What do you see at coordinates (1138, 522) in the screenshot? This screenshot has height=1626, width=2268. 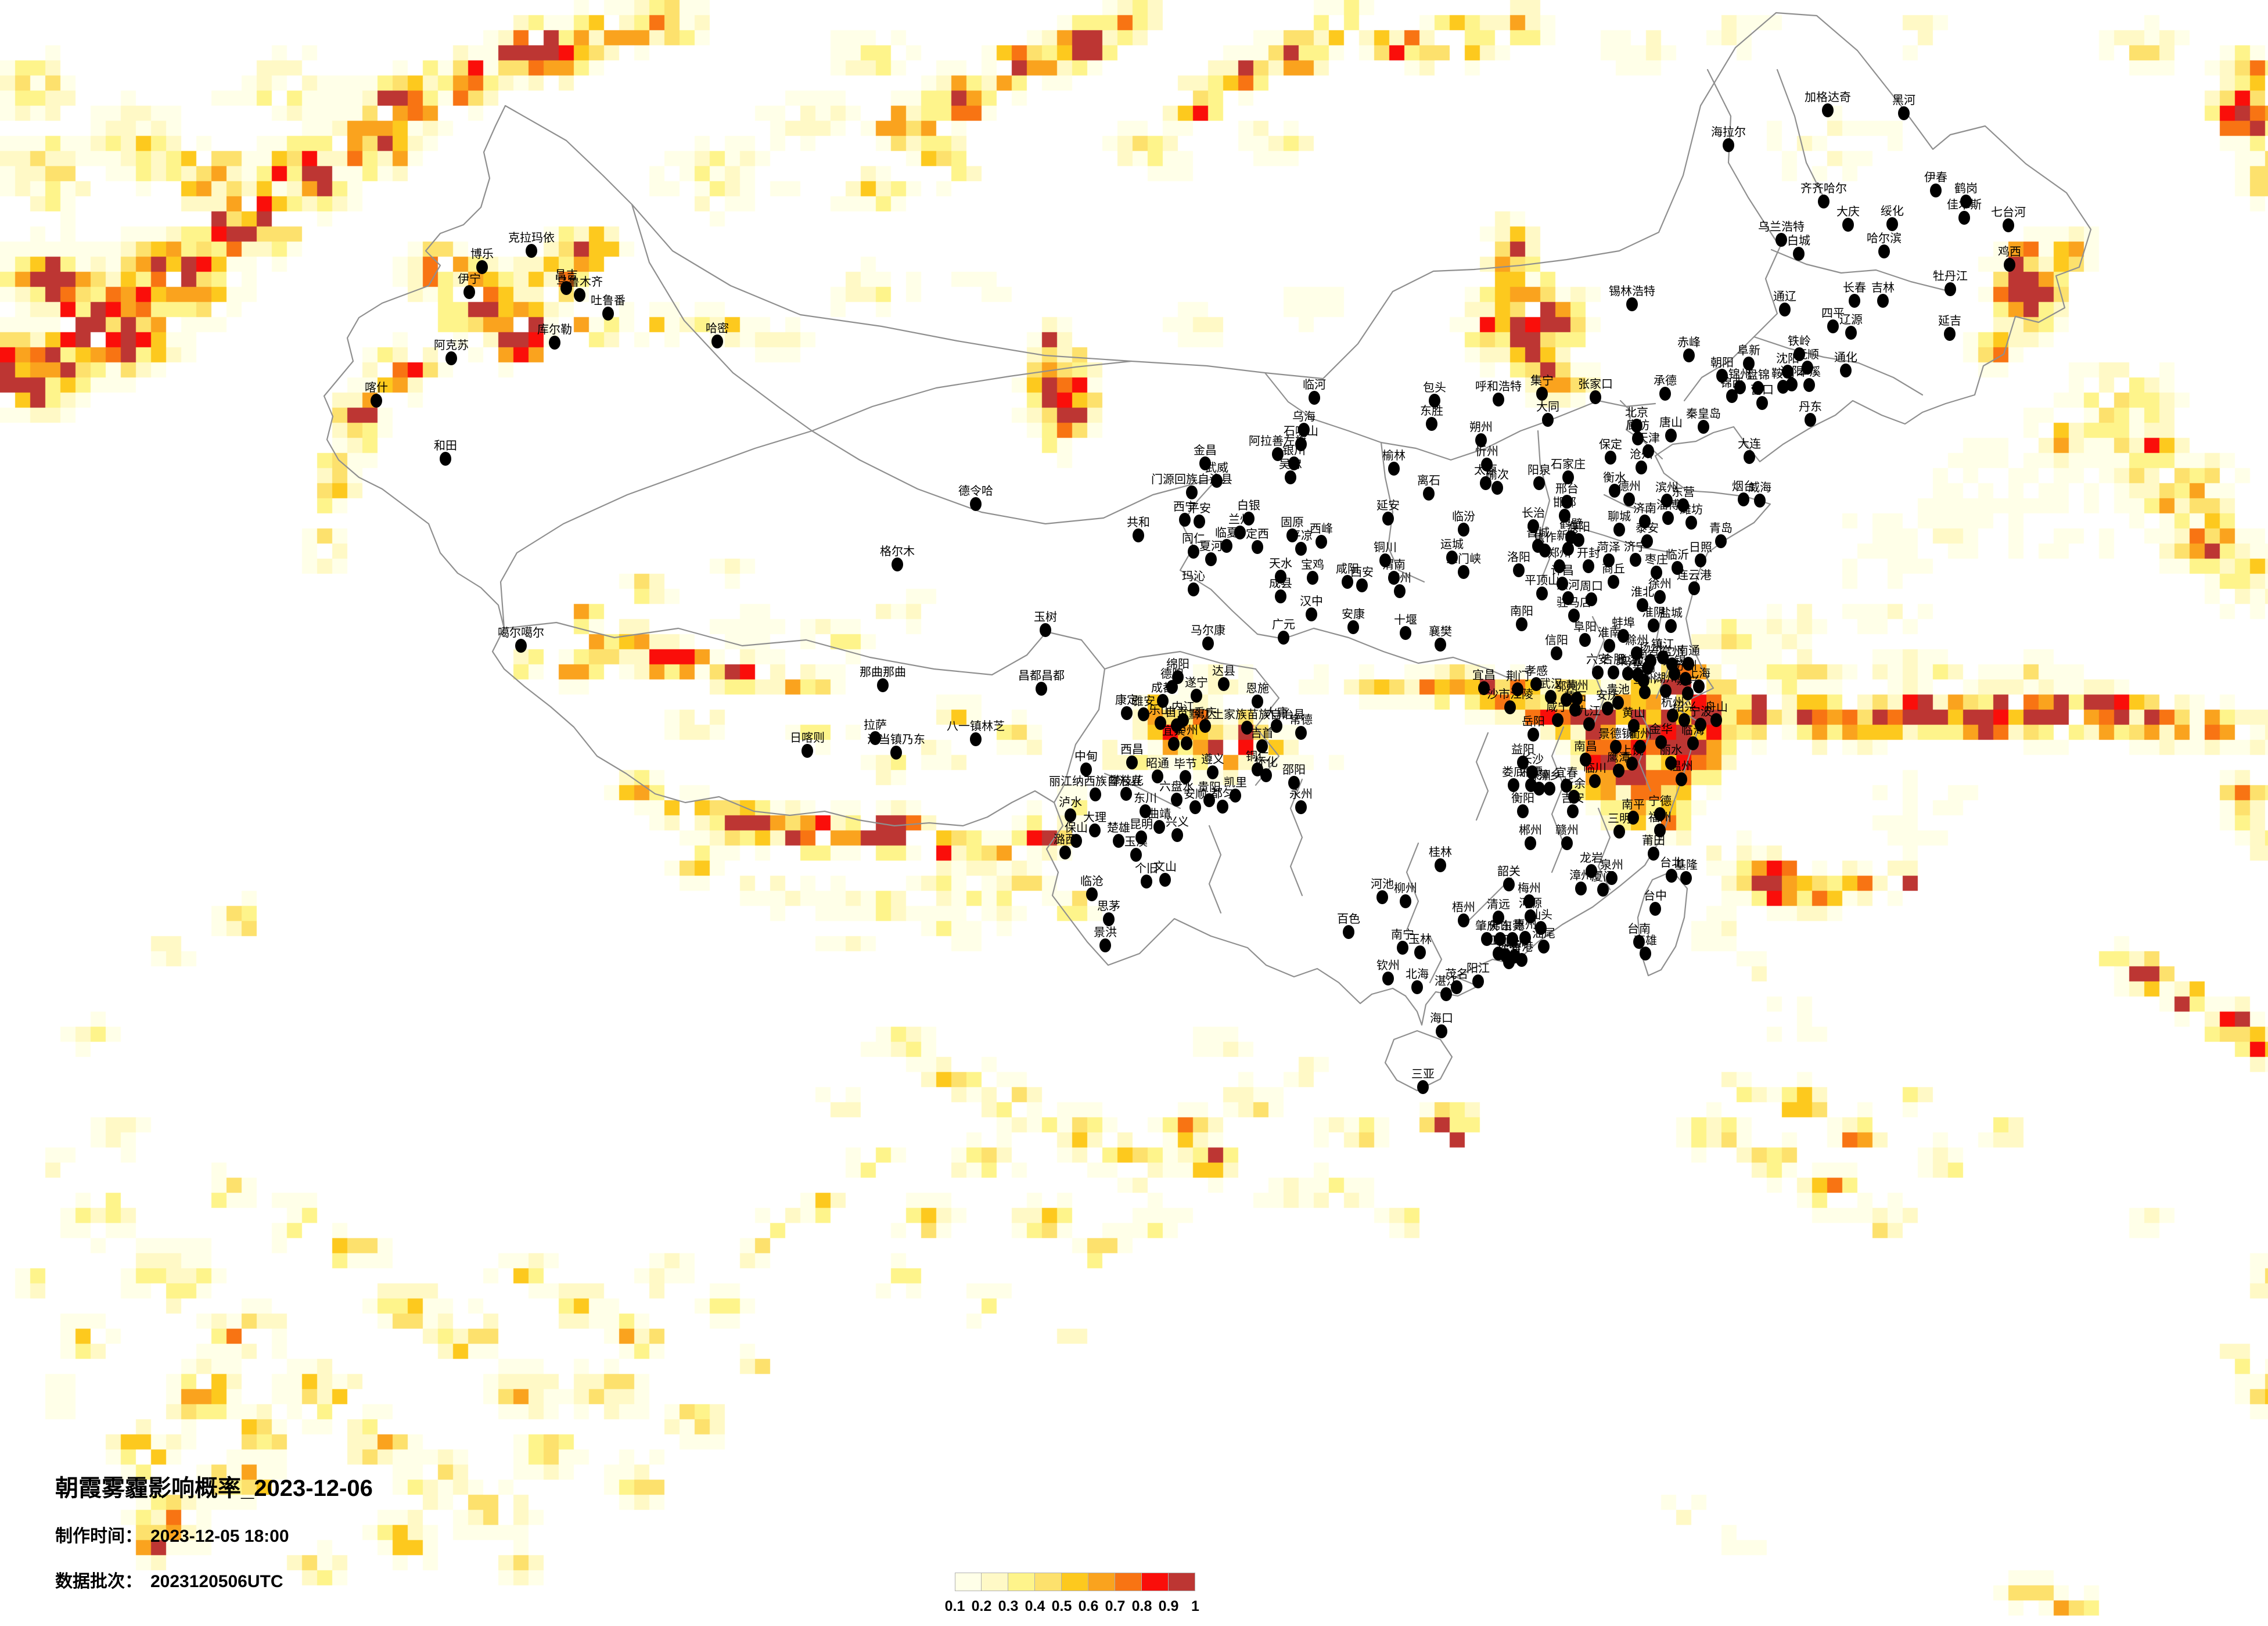 I see `city-label: 共和` at bounding box center [1138, 522].